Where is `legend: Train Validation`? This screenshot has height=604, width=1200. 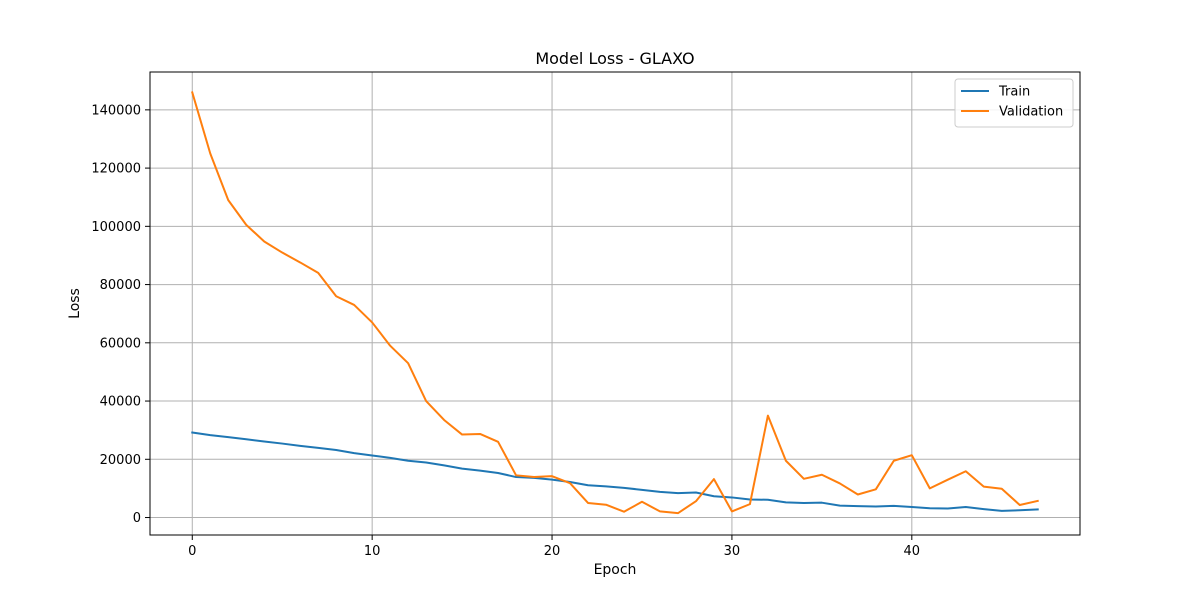 legend: Train Validation is located at coordinates (1014, 103).